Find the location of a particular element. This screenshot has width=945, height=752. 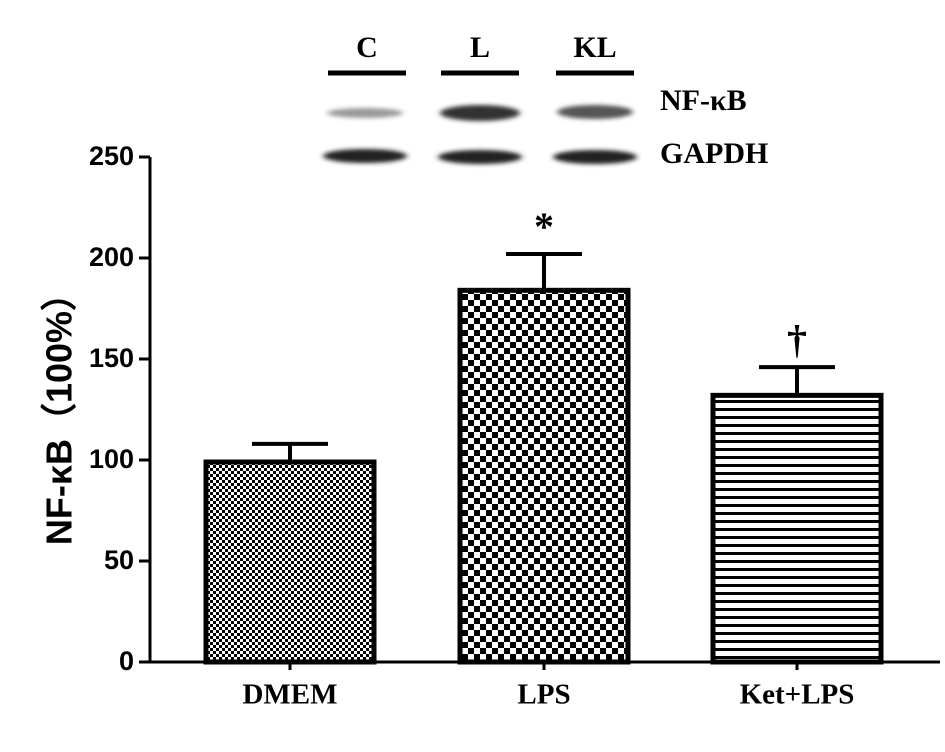

y-tick-label: 250 is located at coordinates (111, 156).